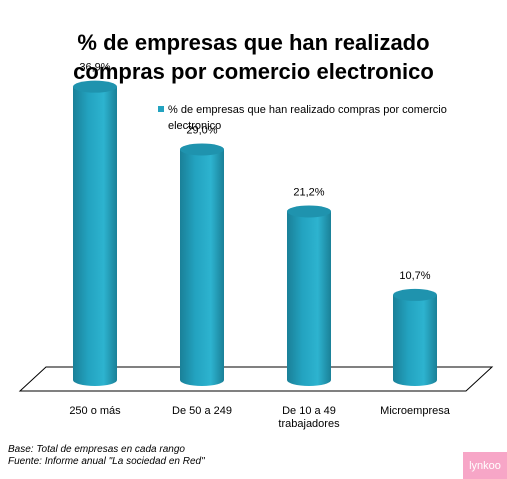 This screenshot has width=507, height=479. What do you see at coordinates (253, 71) in the screenshot?
I see `chart-title-line-2: compras por comercio electronico` at bounding box center [253, 71].